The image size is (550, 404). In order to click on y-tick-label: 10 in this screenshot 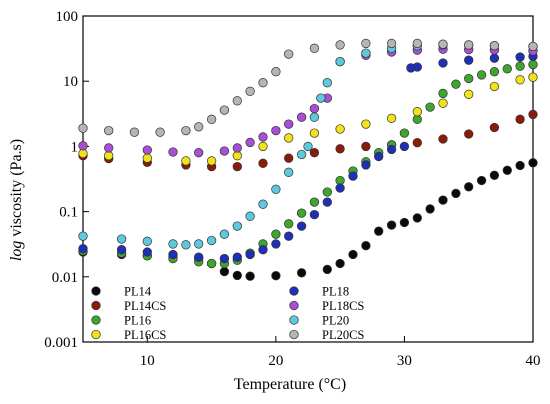, I will do `click(70, 82)`.